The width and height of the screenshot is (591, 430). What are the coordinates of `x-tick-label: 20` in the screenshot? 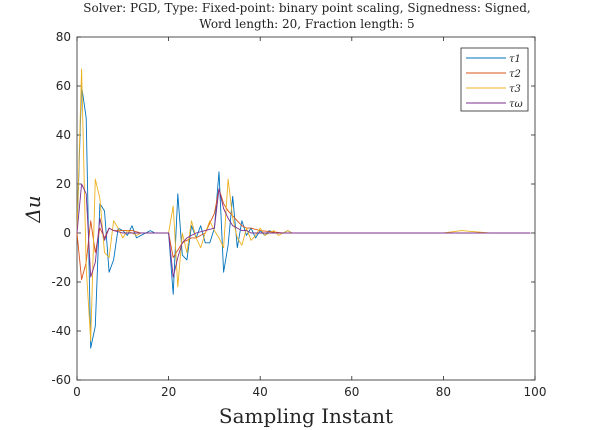 It's located at (168, 392).